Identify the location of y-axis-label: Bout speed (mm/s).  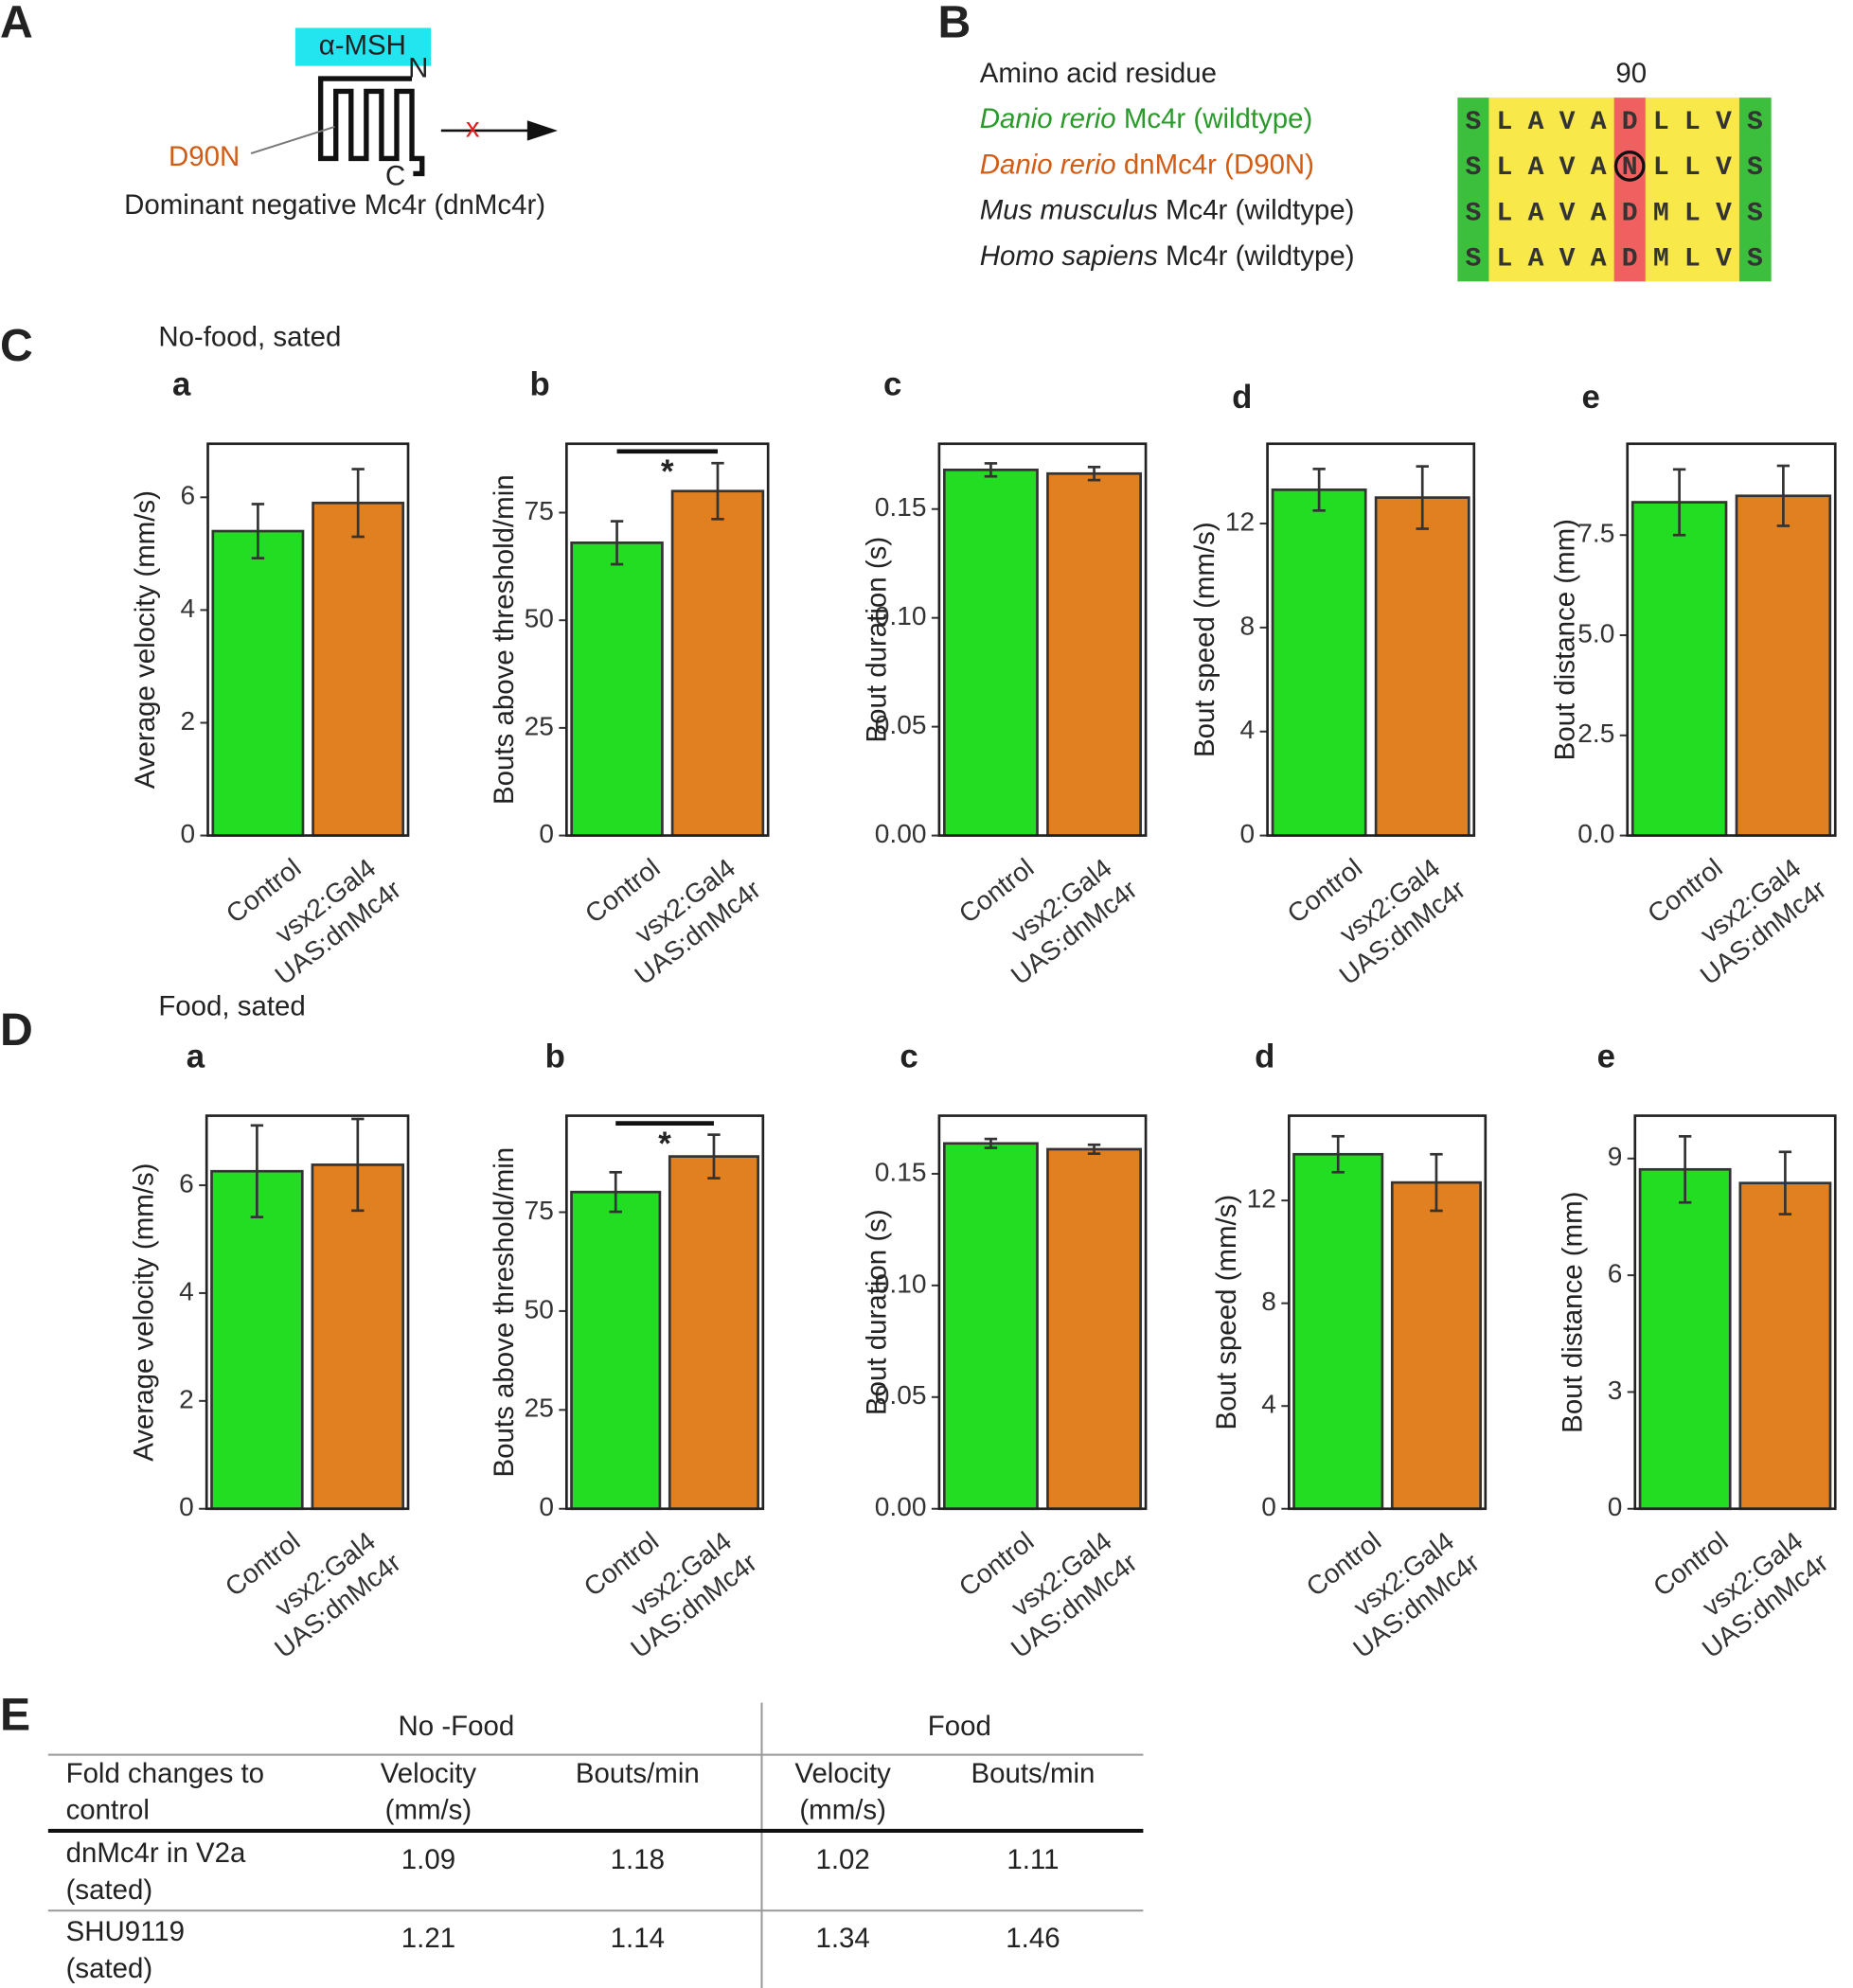
(1226, 1312).